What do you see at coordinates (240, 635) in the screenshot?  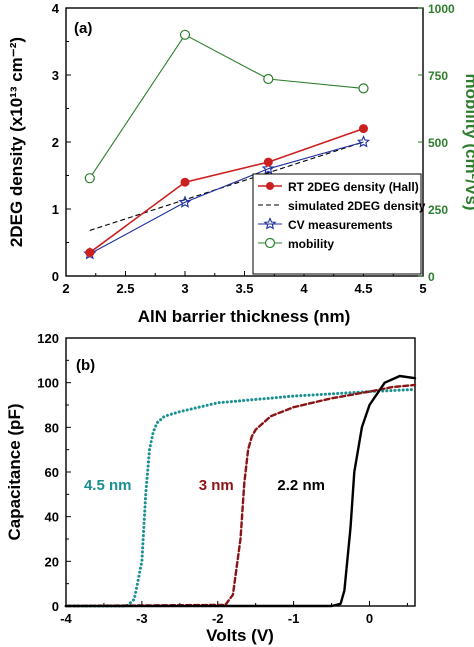 I see `panel-b-x-axis-label: Volts (V)` at bounding box center [240, 635].